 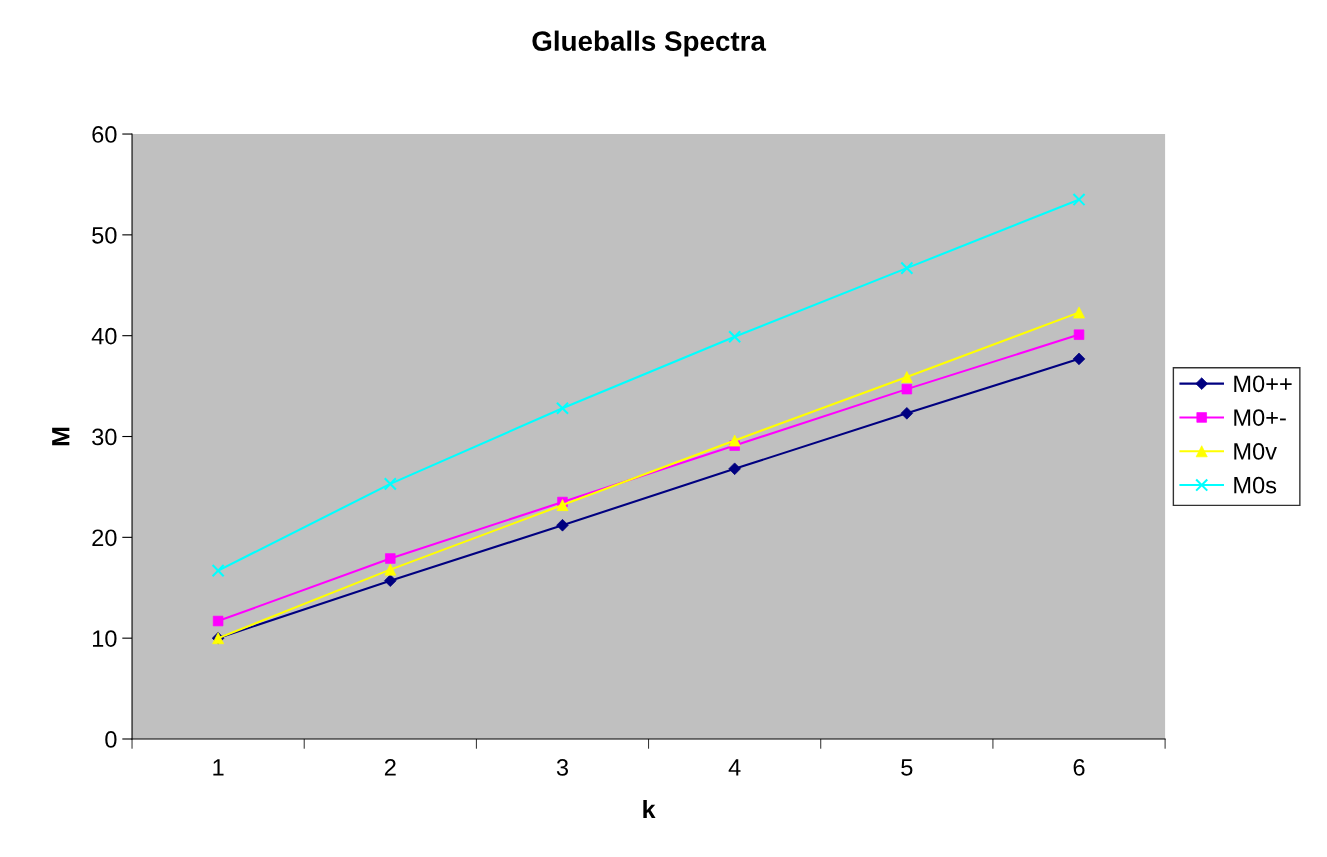 I want to click on y-tick-label: 60, so click(x=104, y=134).